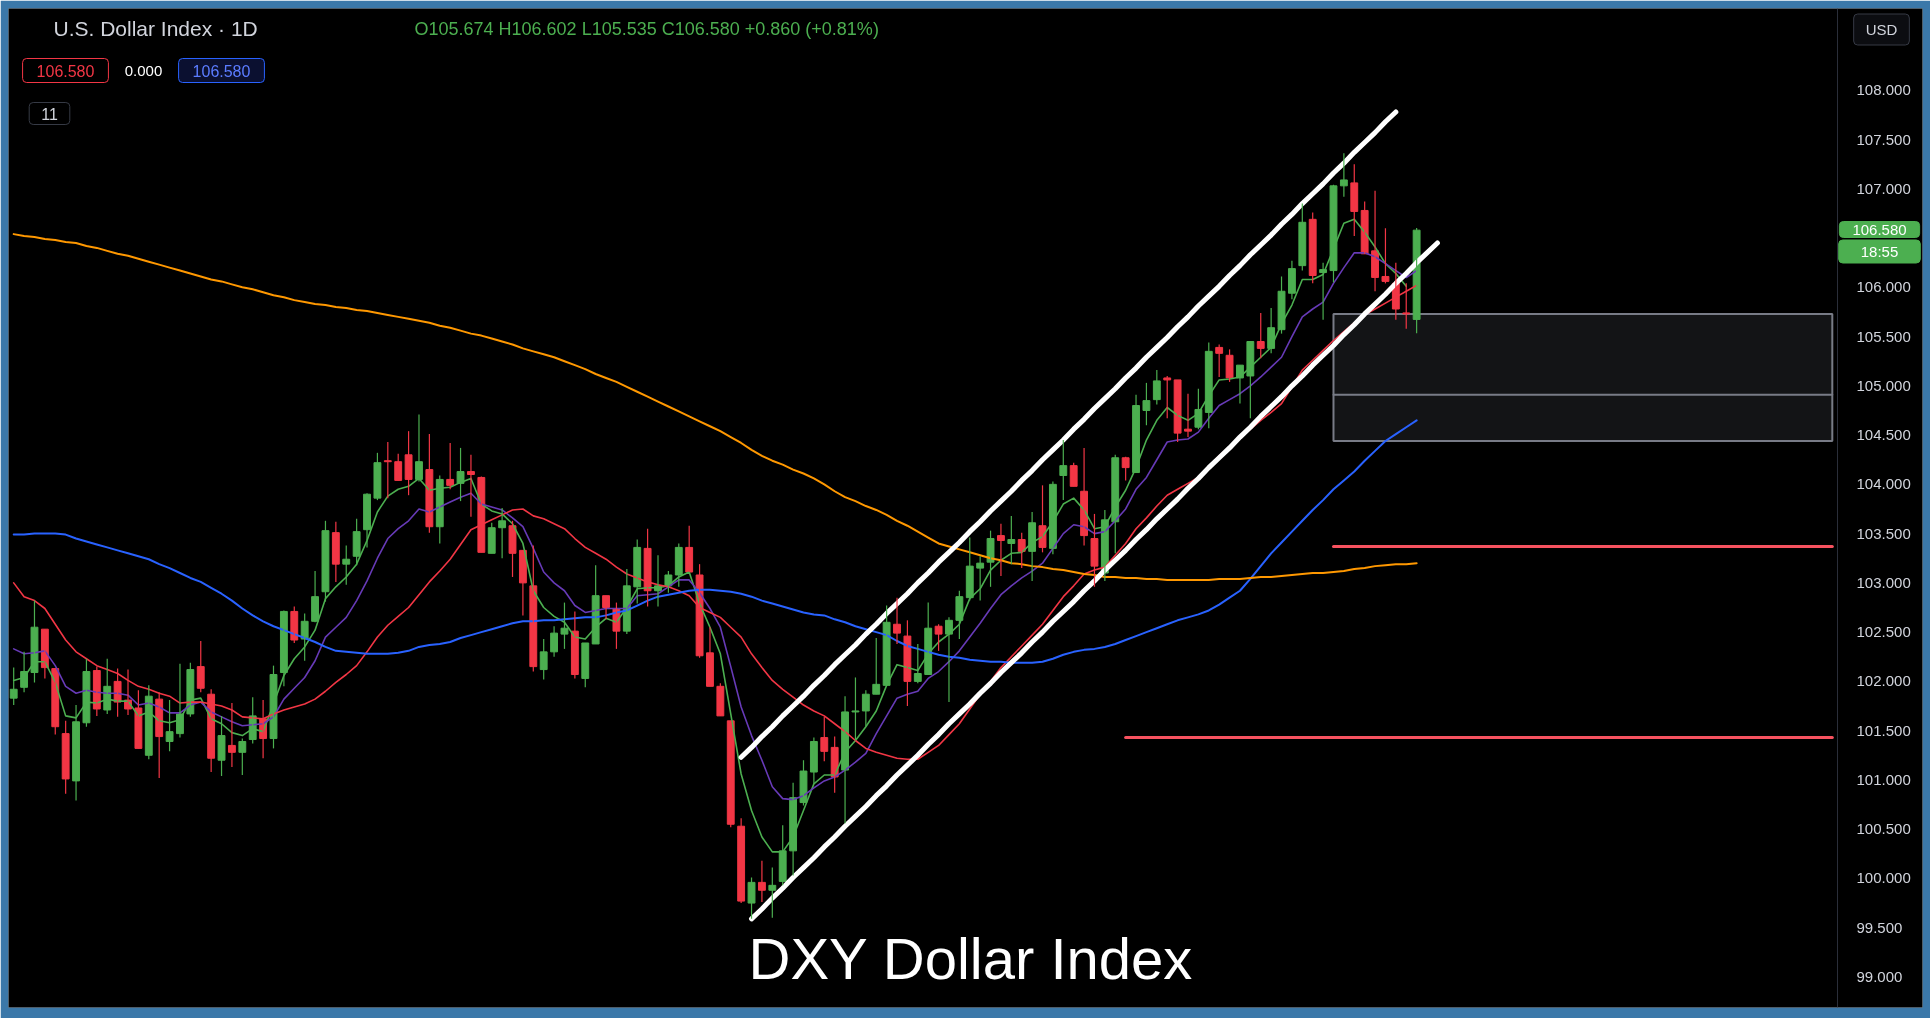 This screenshot has width=1930, height=1018. Describe the element at coordinates (646, 28) in the screenshot. I see `text: O105.674 H106.602 L105.535 C106.580 +0.860 (+0.81%)` at that location.